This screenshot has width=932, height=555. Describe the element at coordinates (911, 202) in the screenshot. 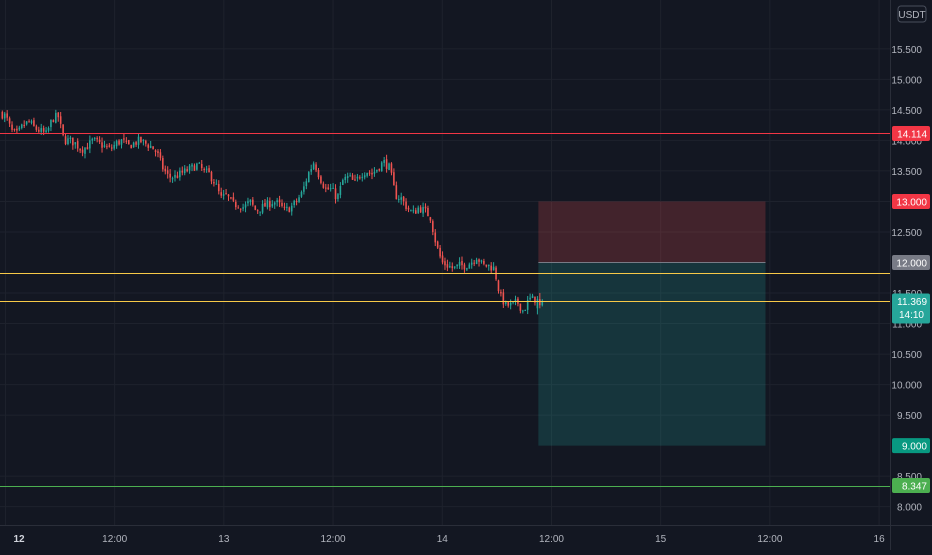

I see `price-tag-label: 13.000` at that location.